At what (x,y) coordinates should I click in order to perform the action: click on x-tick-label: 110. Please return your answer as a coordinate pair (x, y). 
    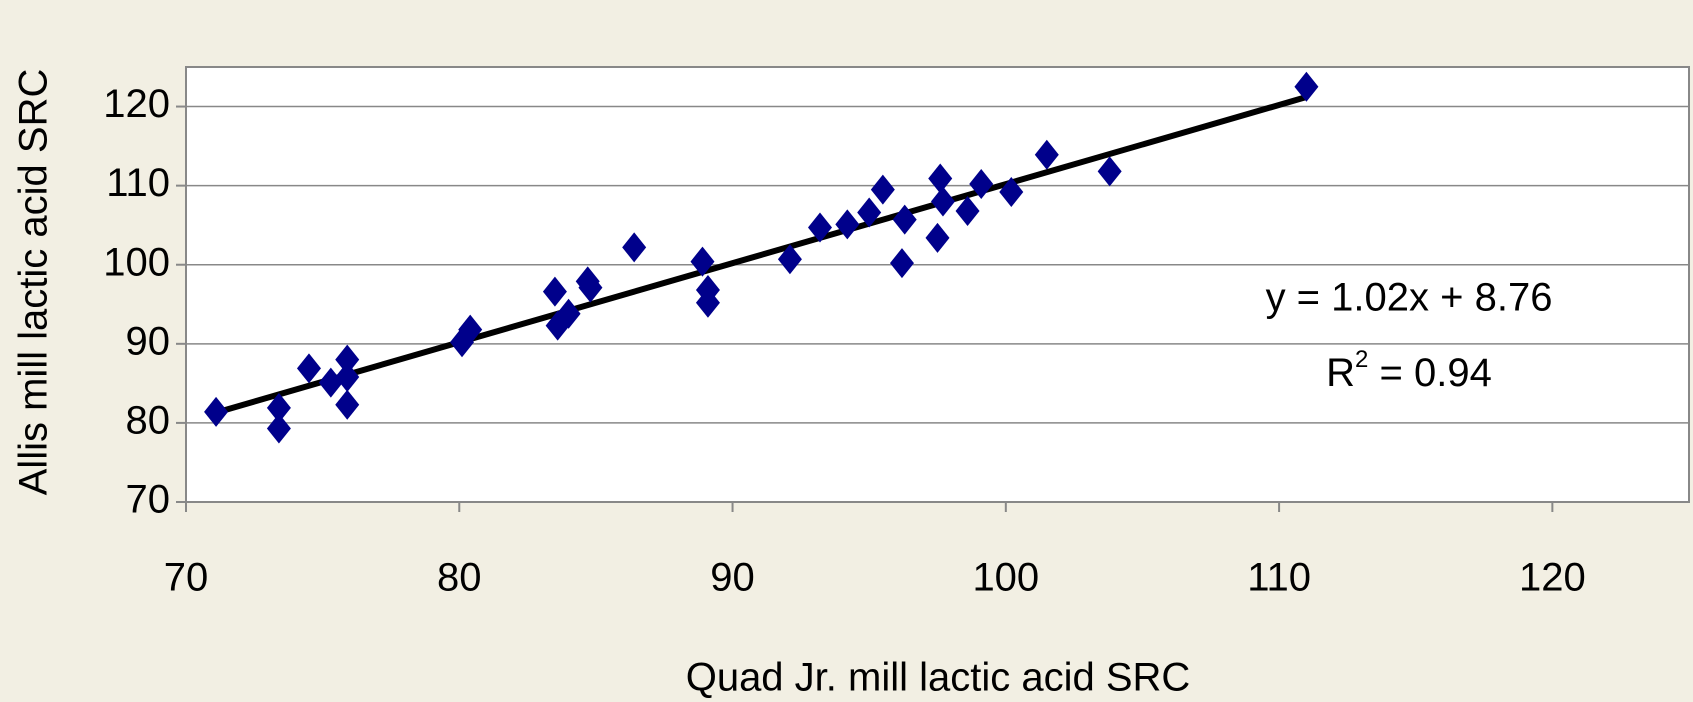
    Looking at the image, I should click on (1279, 578).